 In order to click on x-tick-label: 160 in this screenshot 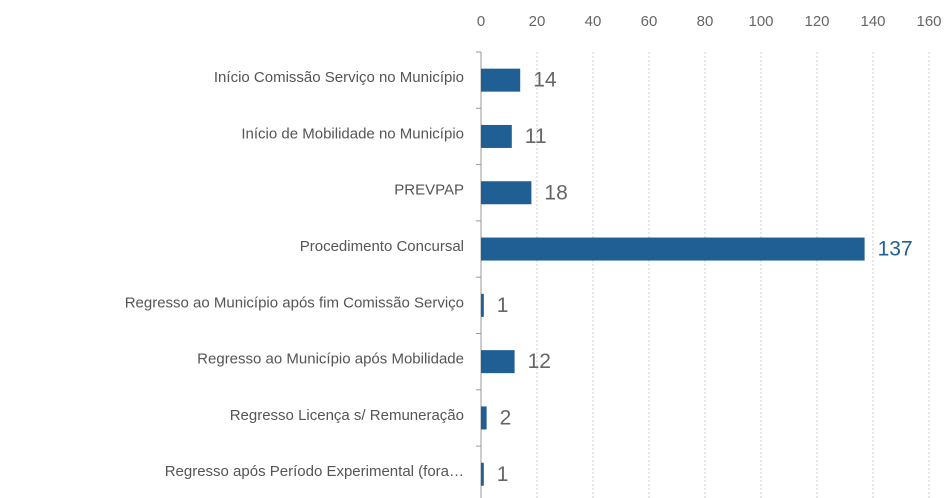, I will do `click(928, 21)`.